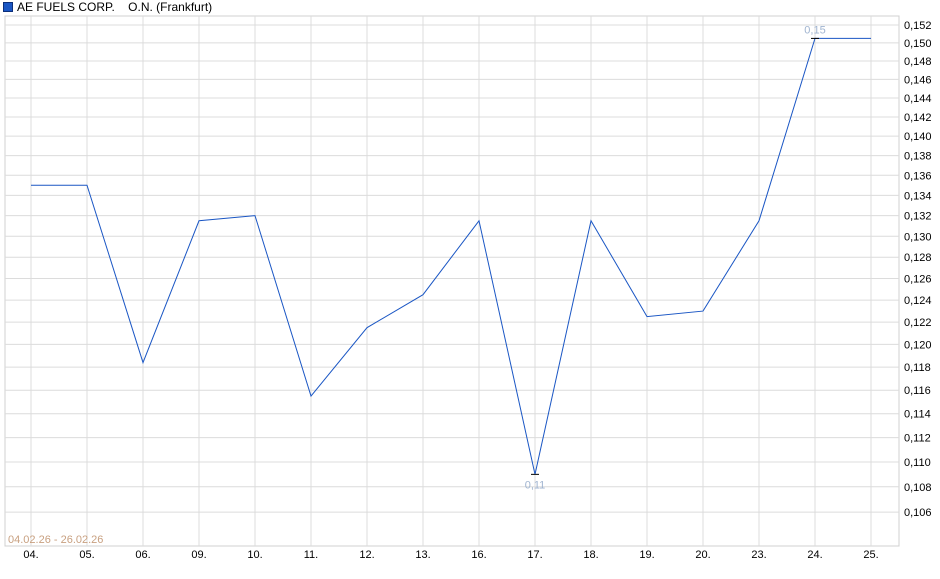 This screenshot has height=579, width=940. What do you see at coordinates (918, 99) in the screenshot?
I see `y-tick-label: 0,144` at bounding box center [918, 99].